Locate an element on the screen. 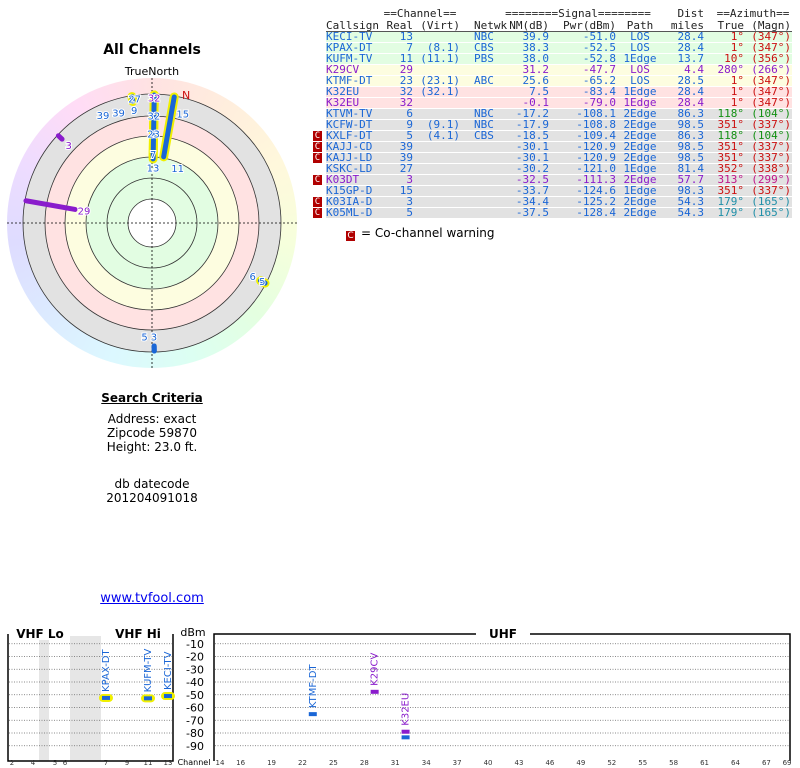  column-header-dist: miles is located at coordinates (687, 25).